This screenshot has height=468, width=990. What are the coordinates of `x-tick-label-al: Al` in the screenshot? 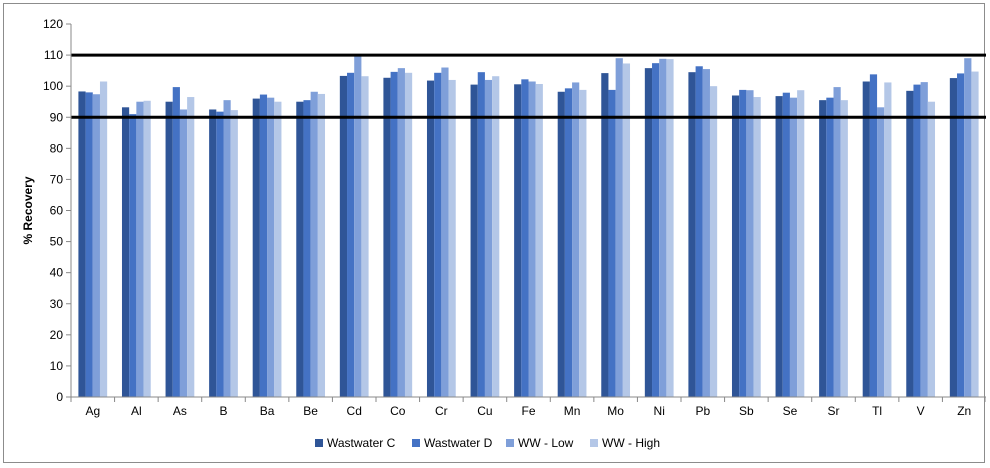 It's located at (136, 411).